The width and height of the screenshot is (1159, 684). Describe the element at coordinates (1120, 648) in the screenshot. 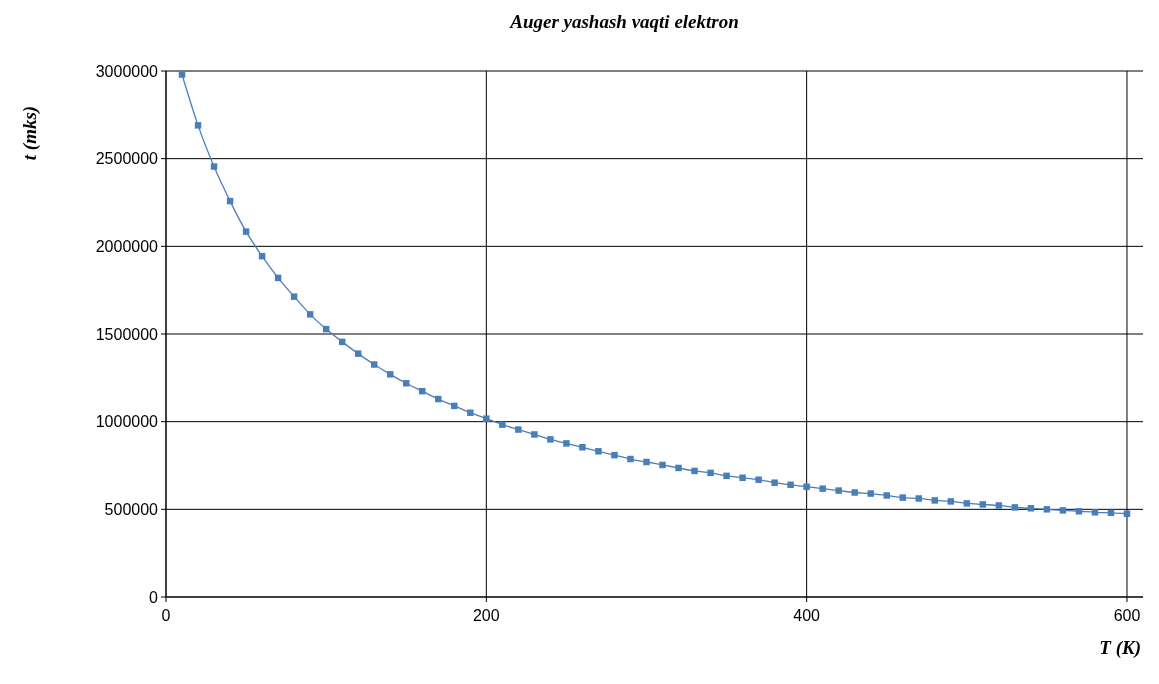

I see `x-axis-title: T (K)` at that location.